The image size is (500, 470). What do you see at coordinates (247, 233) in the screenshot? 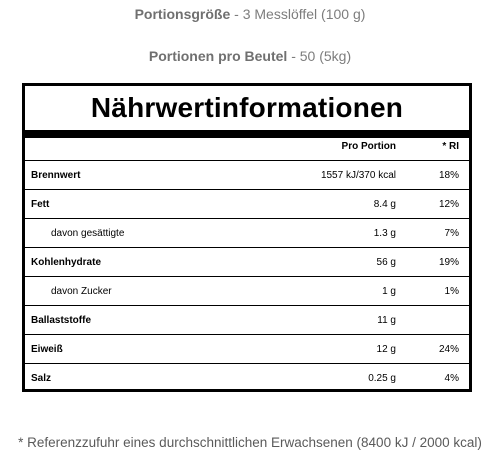
I see `nutrient-row-saturated-fat: davon gesättigte 1.3 g 7%` at bounding box center [247, 233].